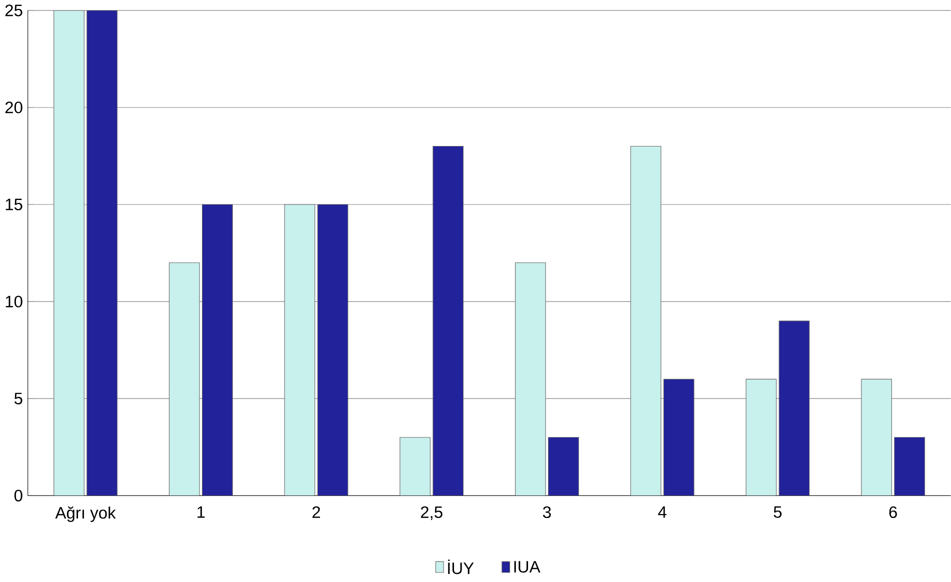 The image size is (951, 582). Describe the element at coordinates (18, 399) in the screenshot. I see `y-tick-label: 5` at that location.